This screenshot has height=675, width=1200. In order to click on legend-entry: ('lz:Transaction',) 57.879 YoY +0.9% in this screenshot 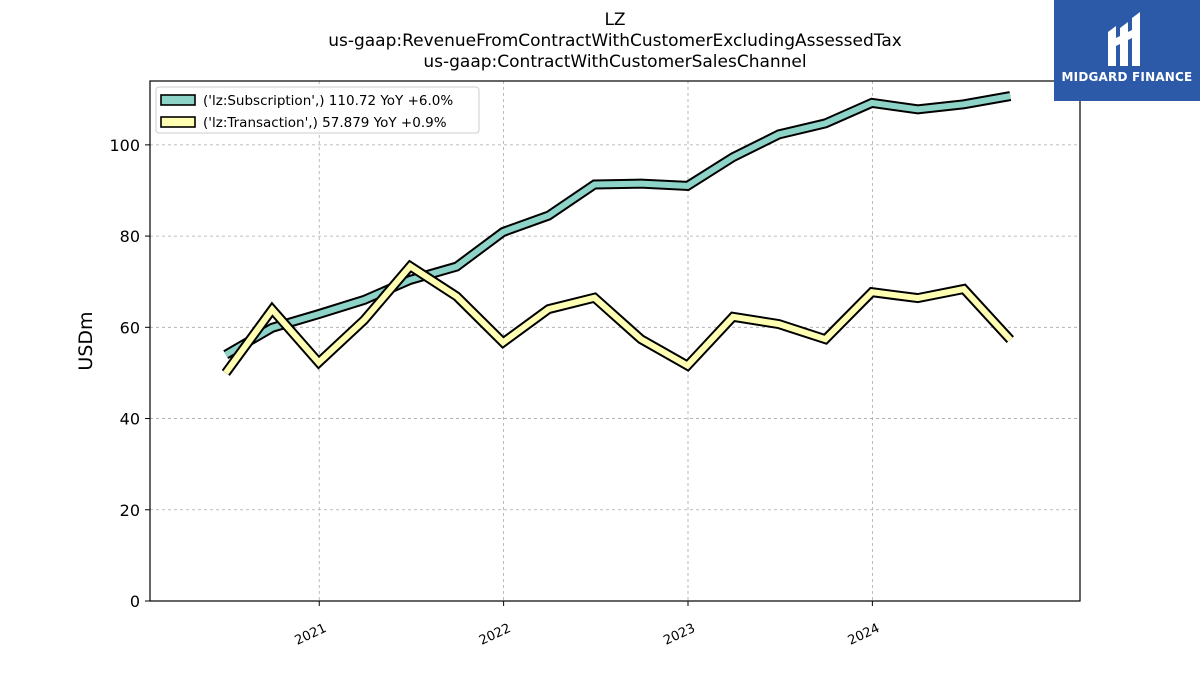, I will do `click(303, 123)`.